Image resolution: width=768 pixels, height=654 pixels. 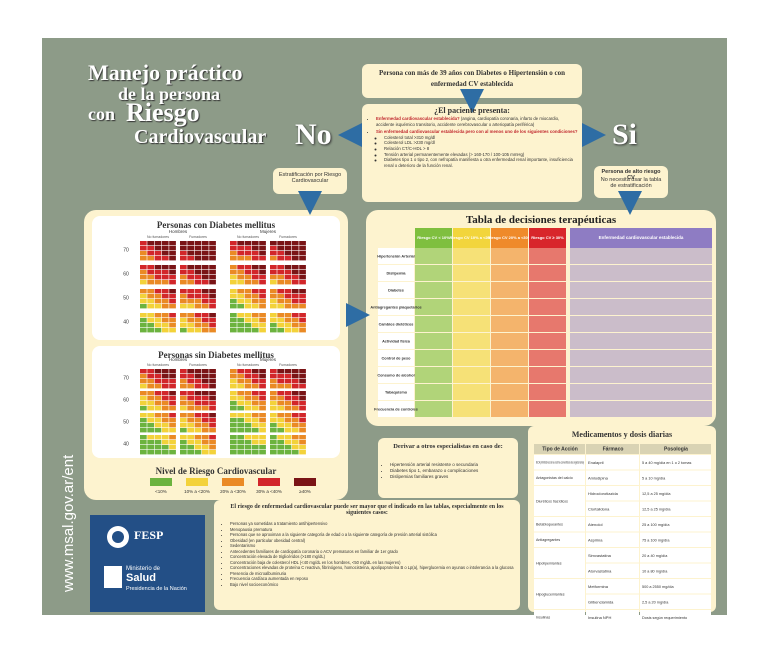 What do you see at coordinates (655, 602) in the screenshot?
I see `med-dose: 2,5 a 20 mg/día` at bounding box center [655, 602].